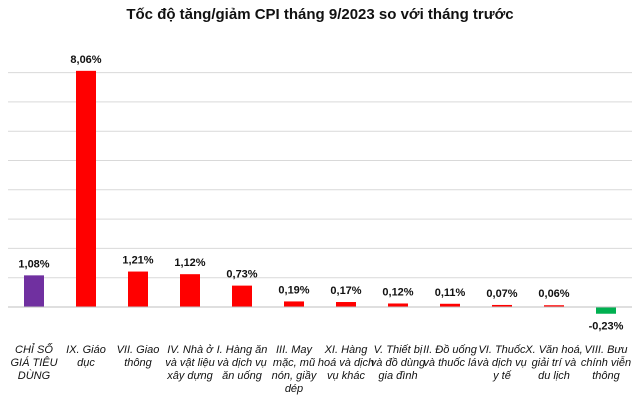 This screenshot has height=406, width=640. I want to click on x-tick-label: I. Hàng ăn và dịch vụ ăn uống, so click(242, 363).